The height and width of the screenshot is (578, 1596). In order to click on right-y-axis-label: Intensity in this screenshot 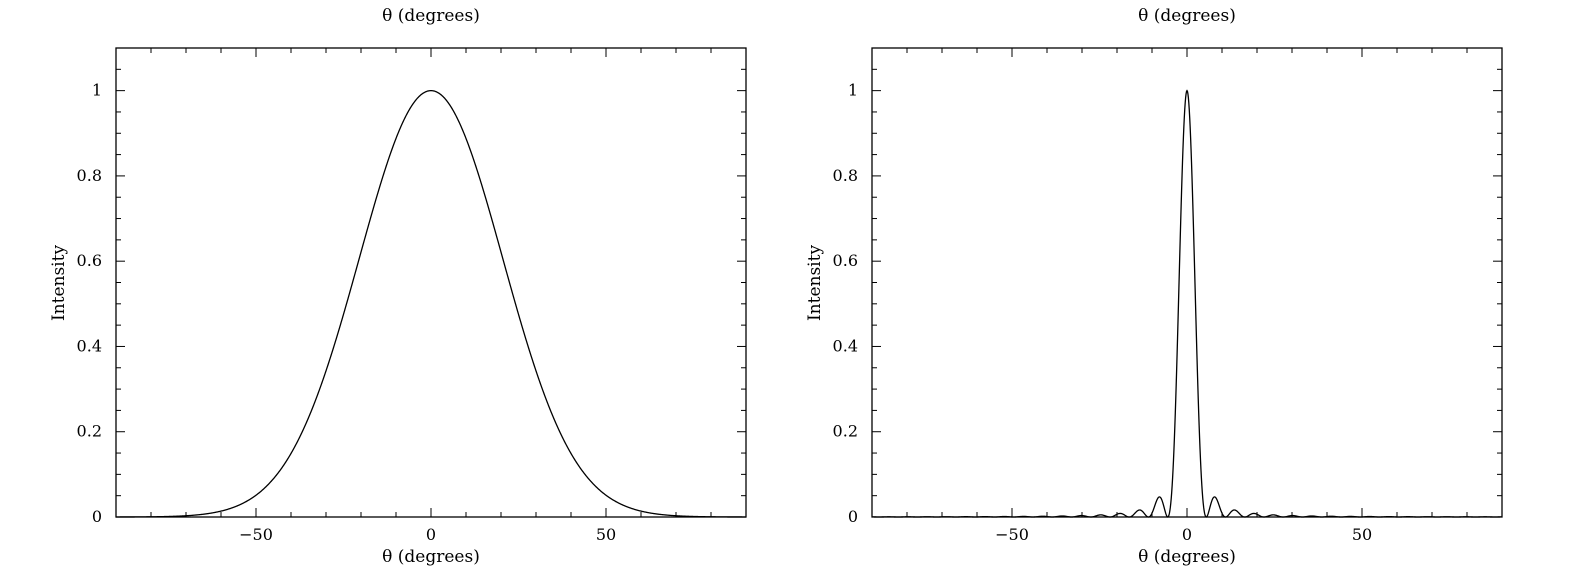, I will do `click(815, 283)`.